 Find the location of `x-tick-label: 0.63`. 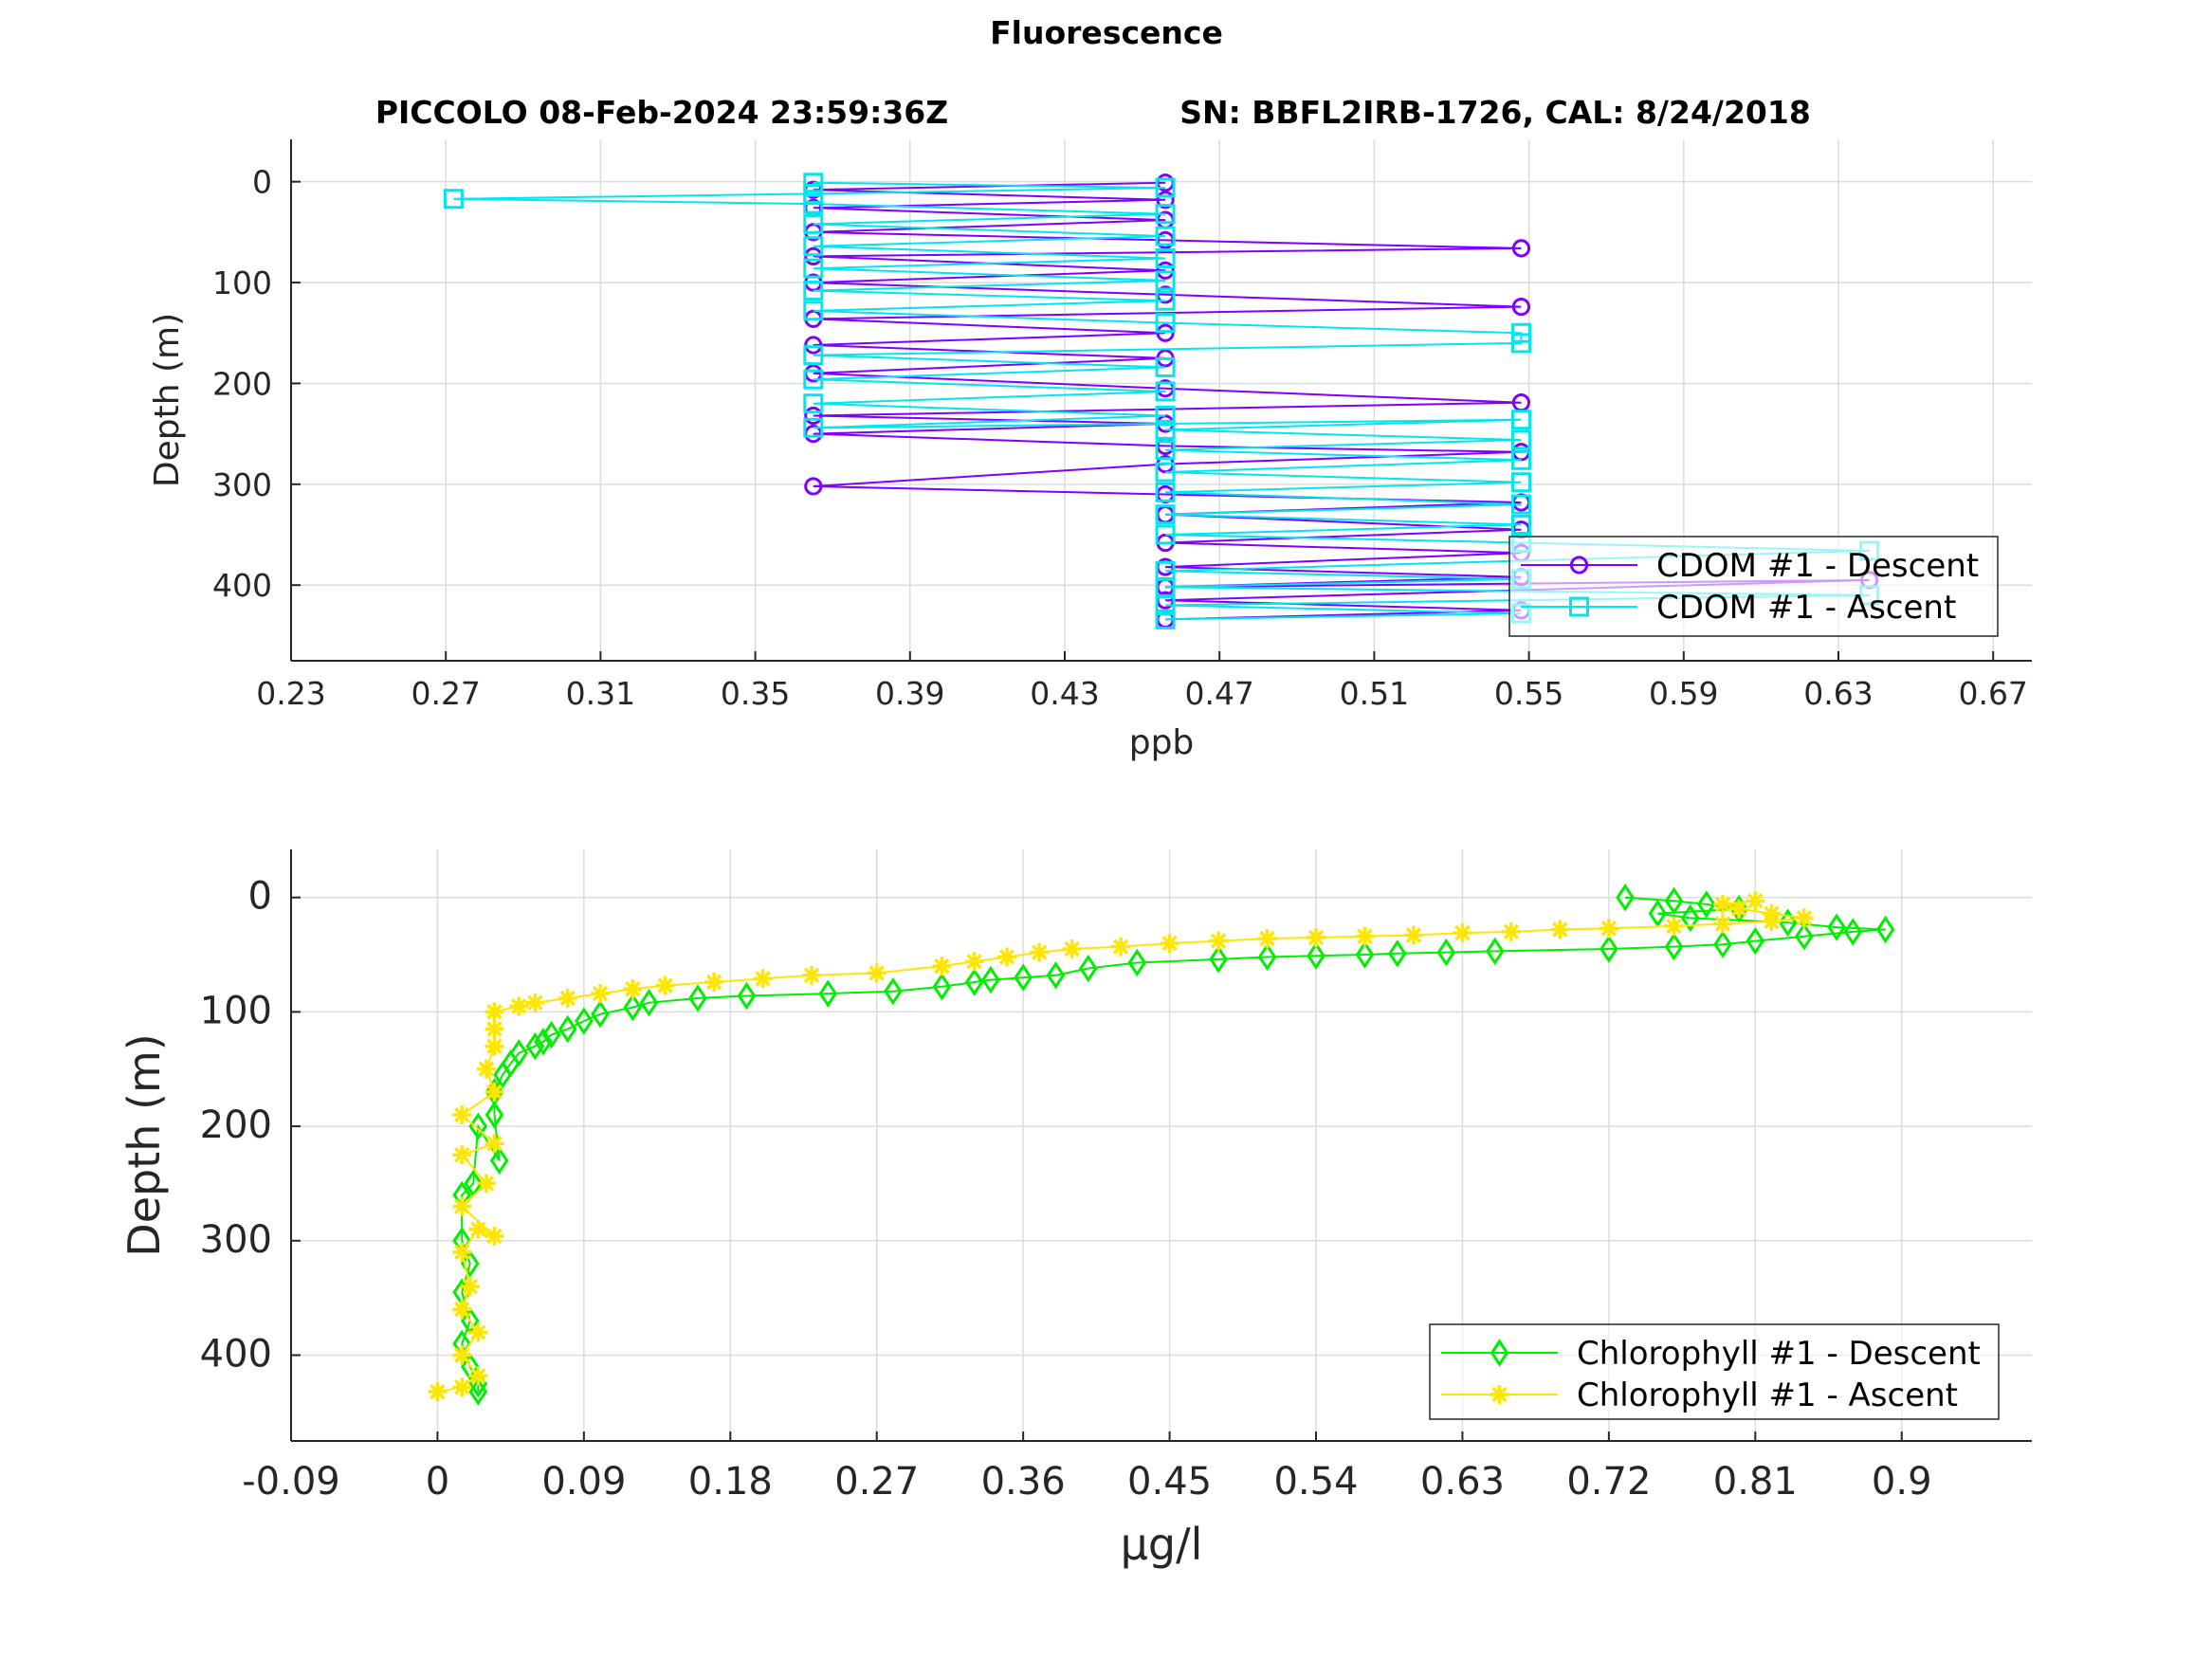

x-tick-label: 0.63 is located at coordinates (1838, 693).